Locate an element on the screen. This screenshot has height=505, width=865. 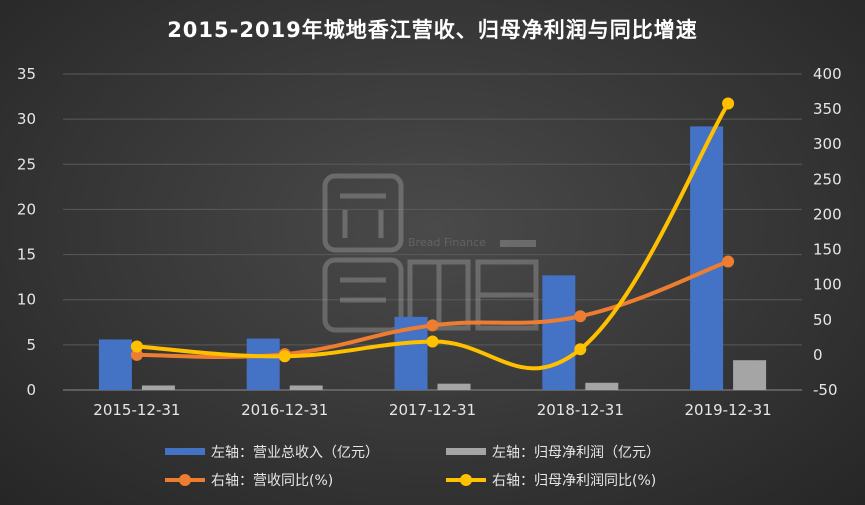
x-axis-tick-label: 2019-12-31 is located at coordinates (728, 410).